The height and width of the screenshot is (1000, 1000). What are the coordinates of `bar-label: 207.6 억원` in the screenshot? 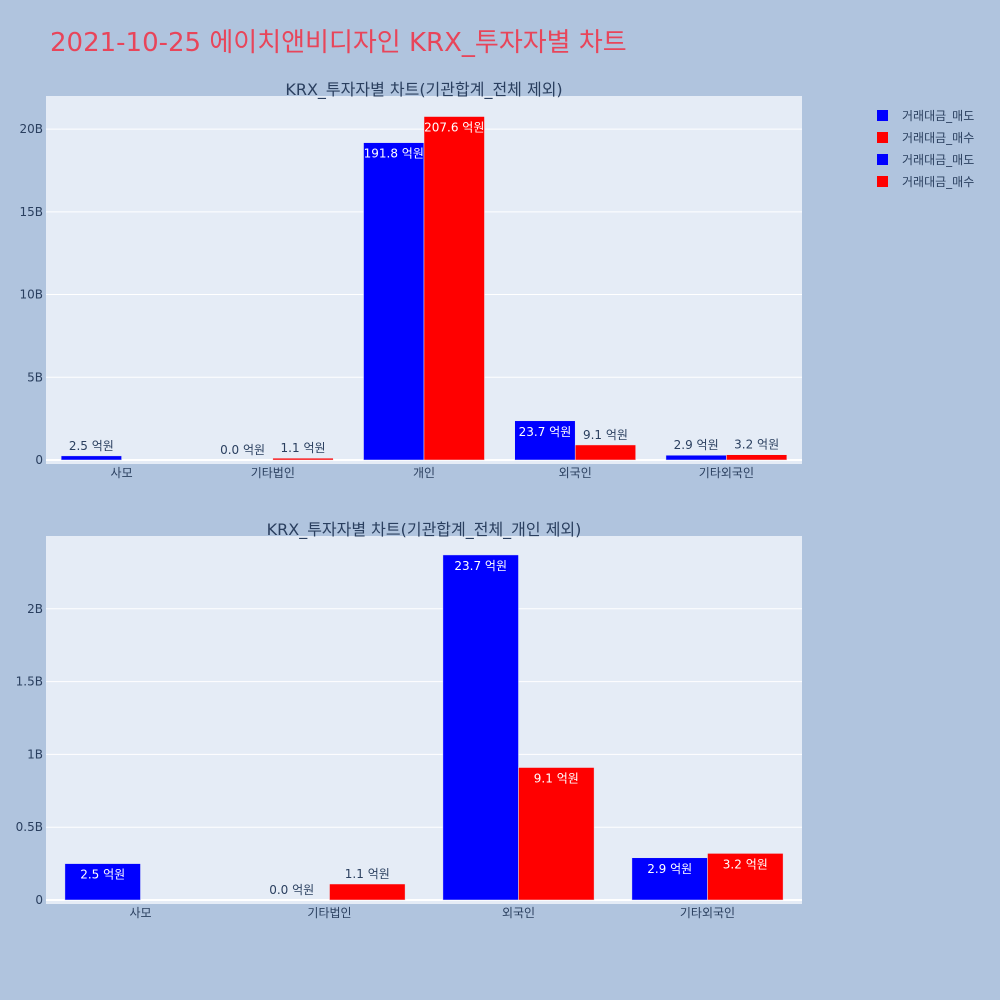 It's located at (454, 128).